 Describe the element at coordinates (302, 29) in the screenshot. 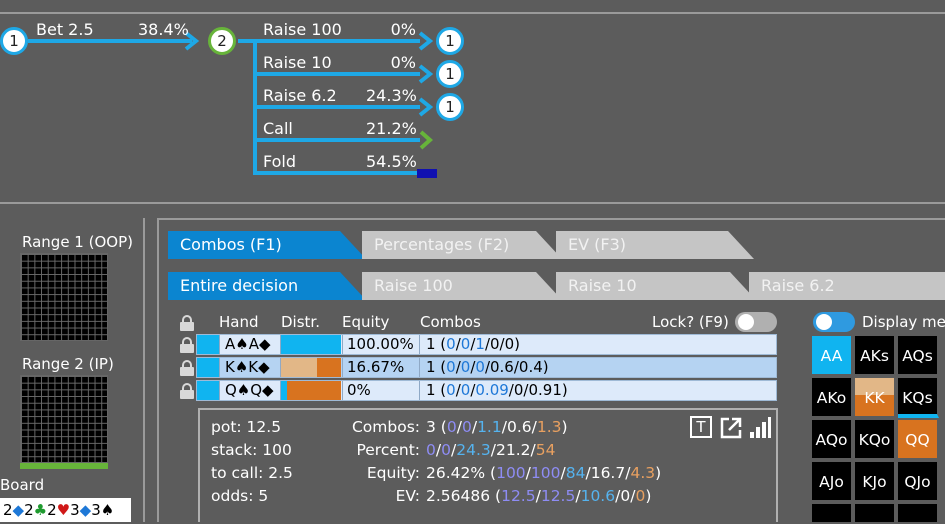

I see `action-label-raise-100: Raise 100` at that location.